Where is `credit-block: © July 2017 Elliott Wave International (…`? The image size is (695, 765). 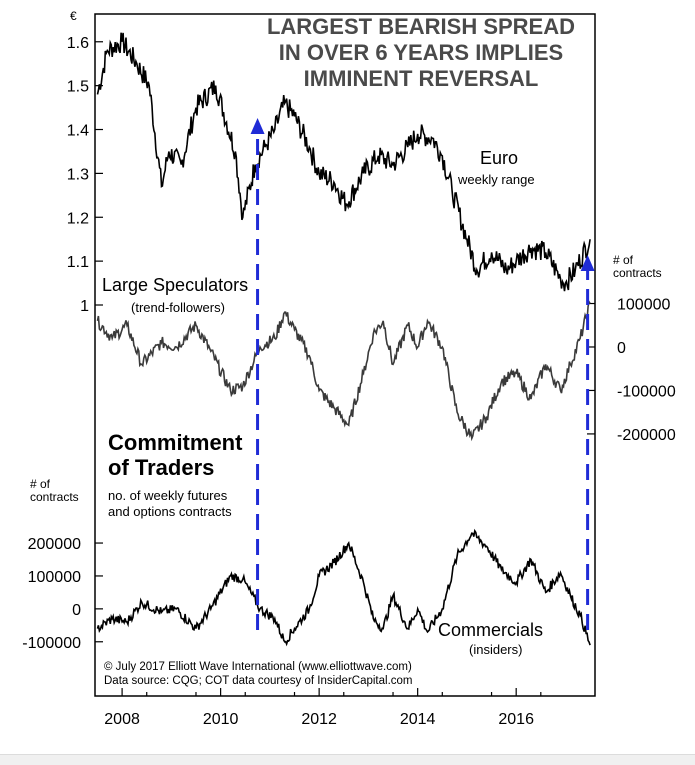 credit-block: © July 2017 Elliott Wave International (… is located at coordinates (258, 674).